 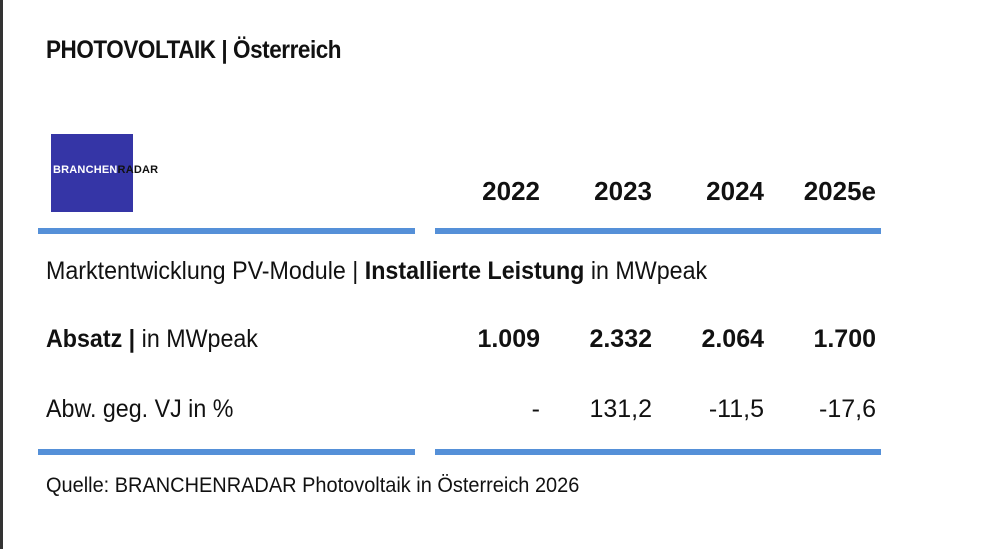 I want to click on divider-top-left, so click(x=226, y=231).